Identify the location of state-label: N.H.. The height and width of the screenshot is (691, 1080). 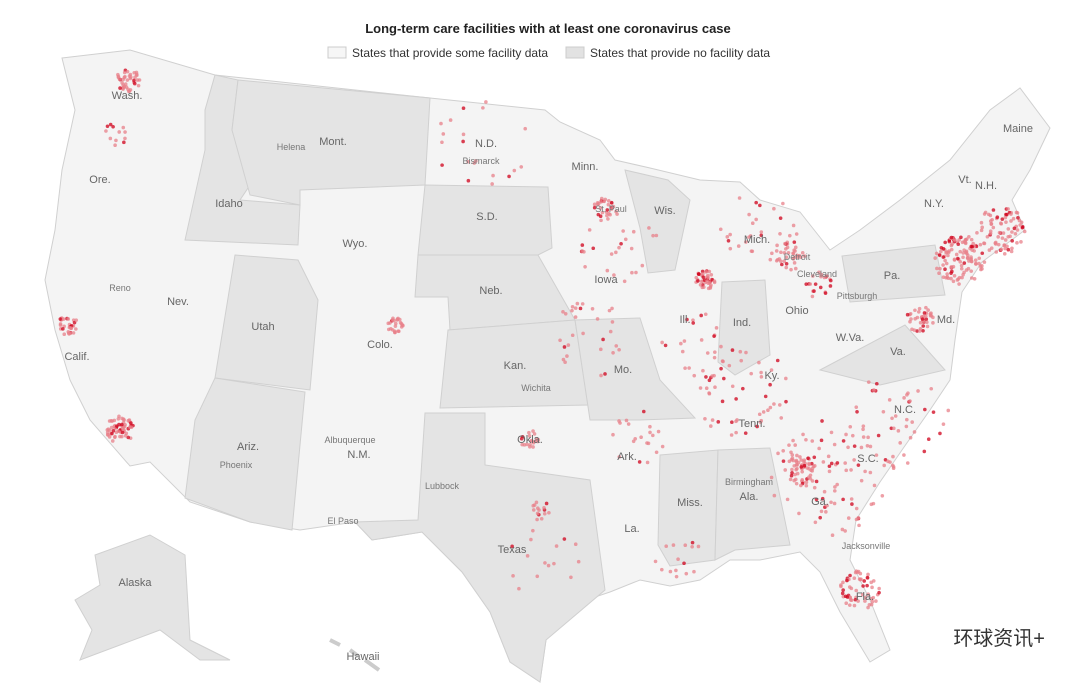
(986, 186).